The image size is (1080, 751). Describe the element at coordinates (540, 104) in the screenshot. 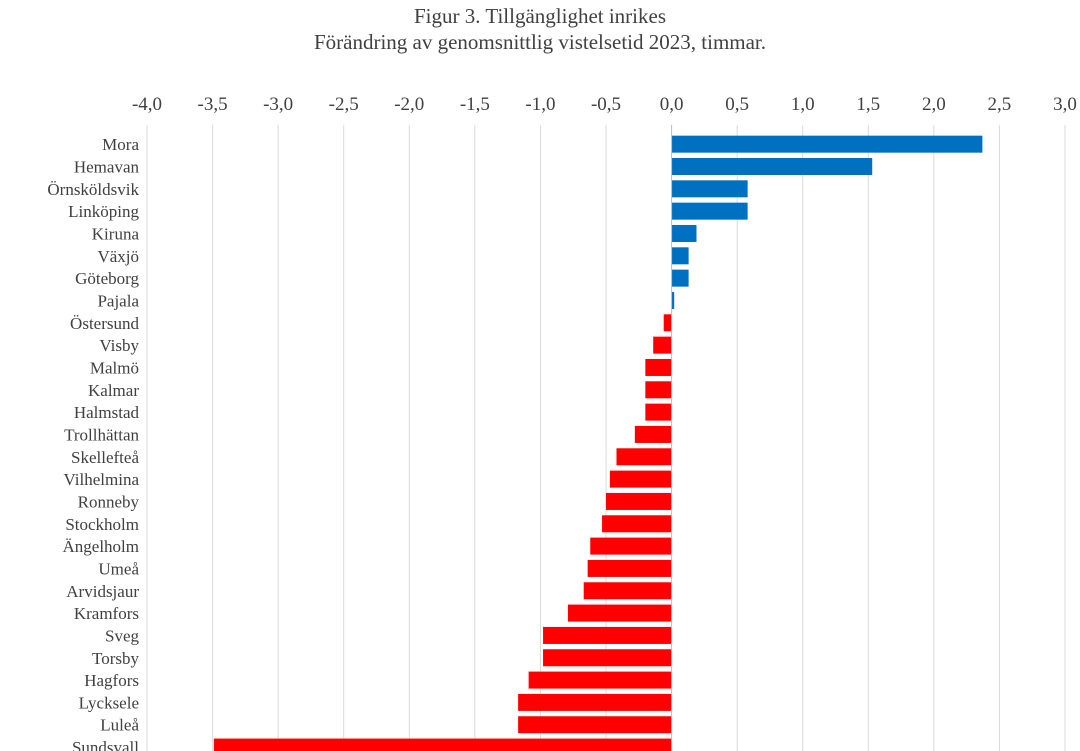

I see `x-tick-label: -1,0` at that location.